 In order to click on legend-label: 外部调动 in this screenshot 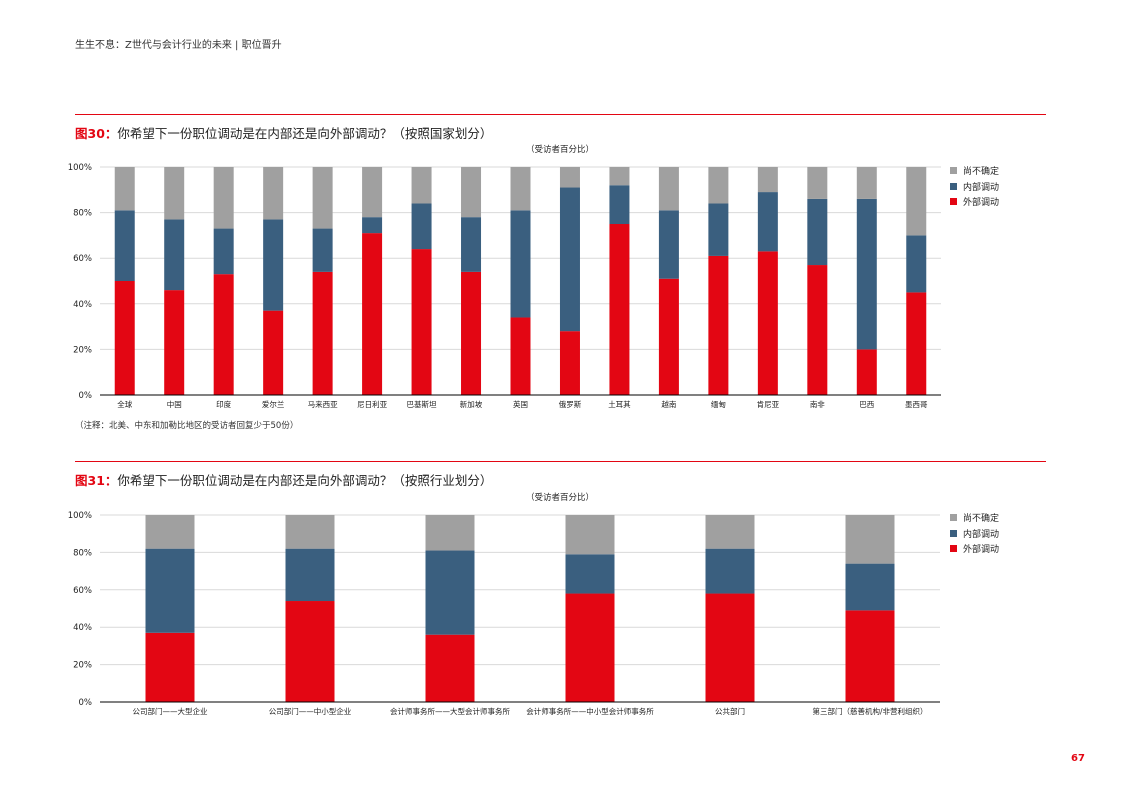, I will do `click(981, 550)`.